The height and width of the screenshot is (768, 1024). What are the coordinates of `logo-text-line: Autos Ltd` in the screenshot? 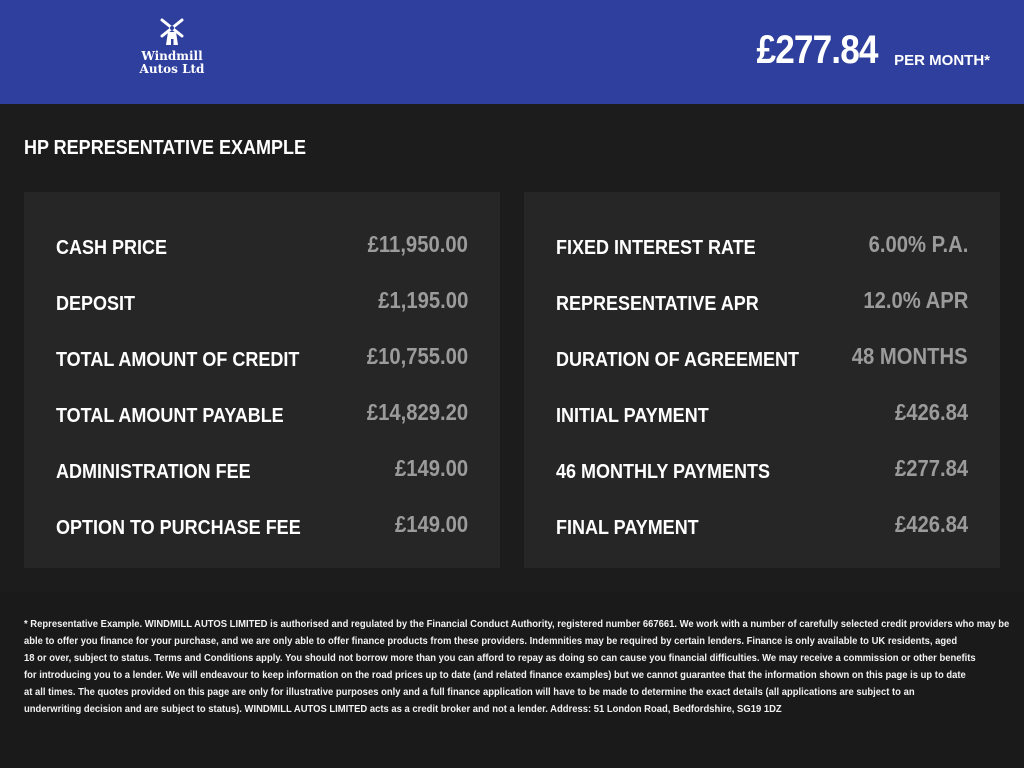 It's located at (172, 69).